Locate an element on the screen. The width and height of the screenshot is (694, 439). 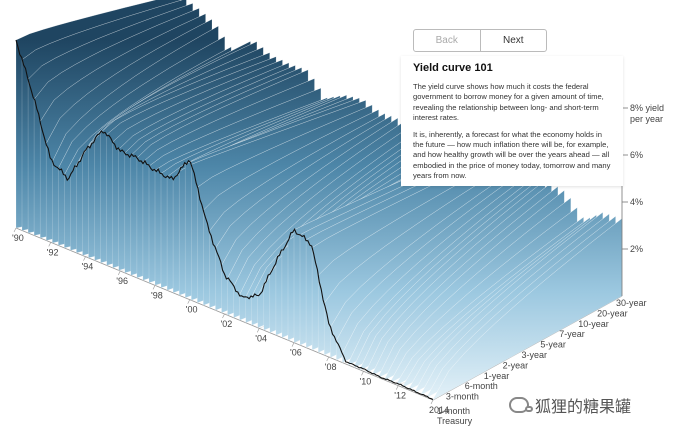
year-tick-label: '92 is located at coordinates (53, 252).